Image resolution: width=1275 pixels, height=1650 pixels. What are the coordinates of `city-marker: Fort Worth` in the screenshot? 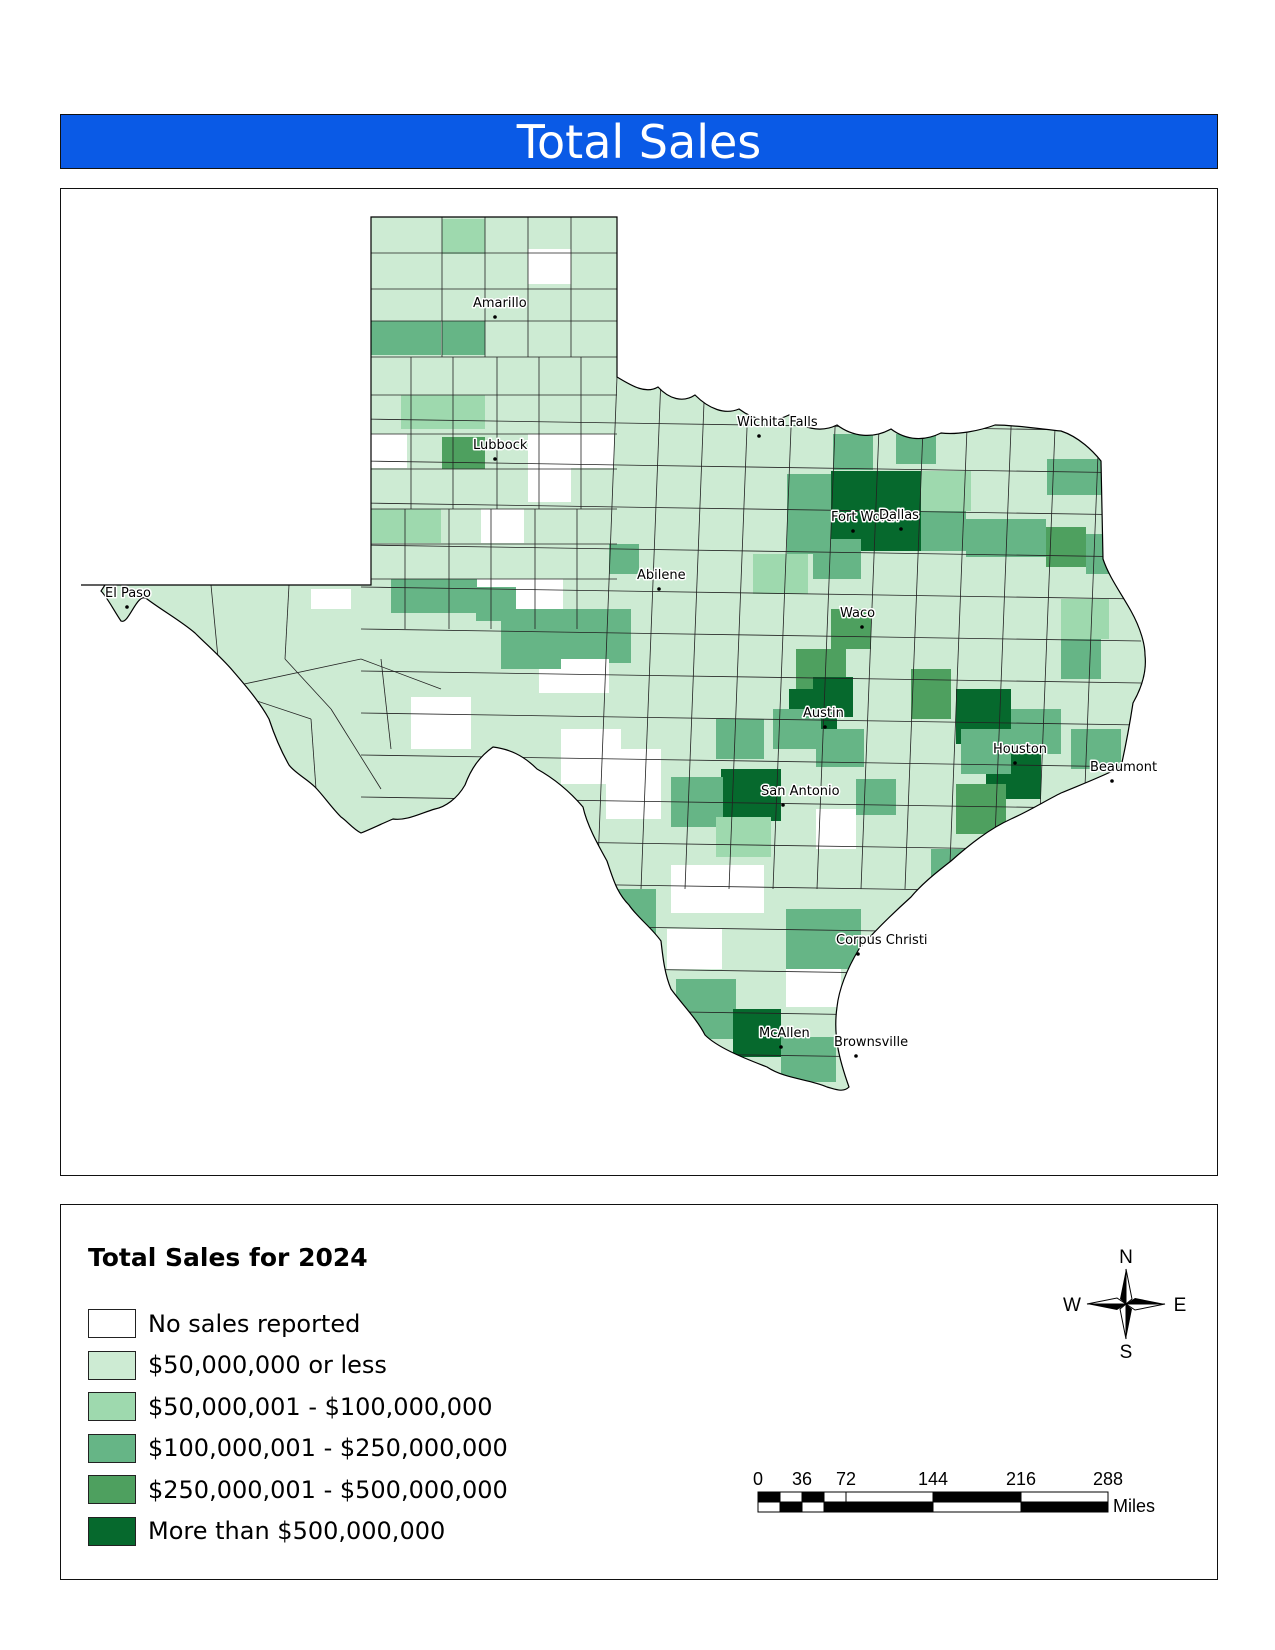 It's located at (865, 521).